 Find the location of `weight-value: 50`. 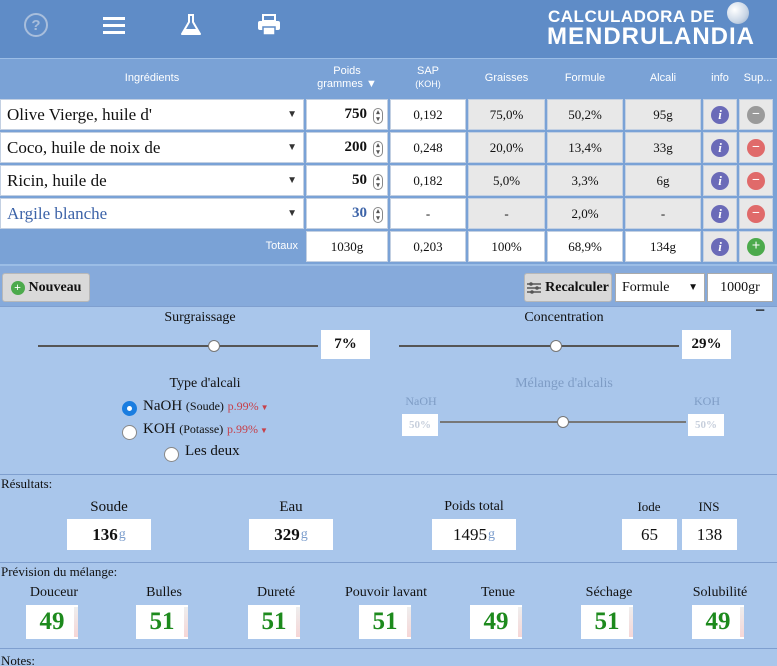

weight-value: 50 is located at coordinates (359, 180).